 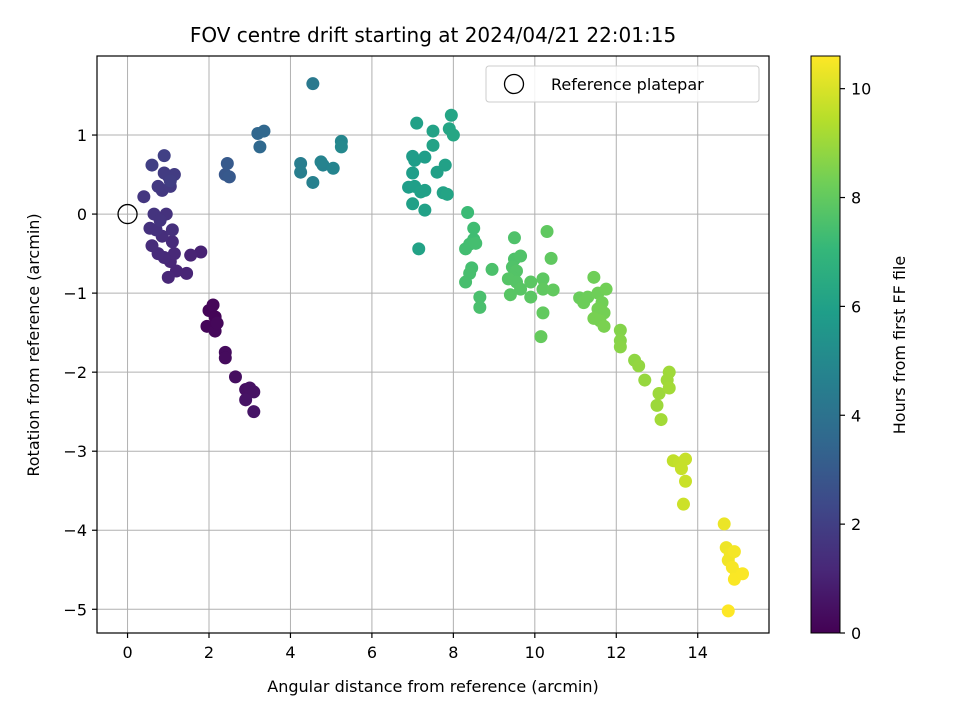 I want to click on x-tick-label: 12, so click(x=616, y=652).